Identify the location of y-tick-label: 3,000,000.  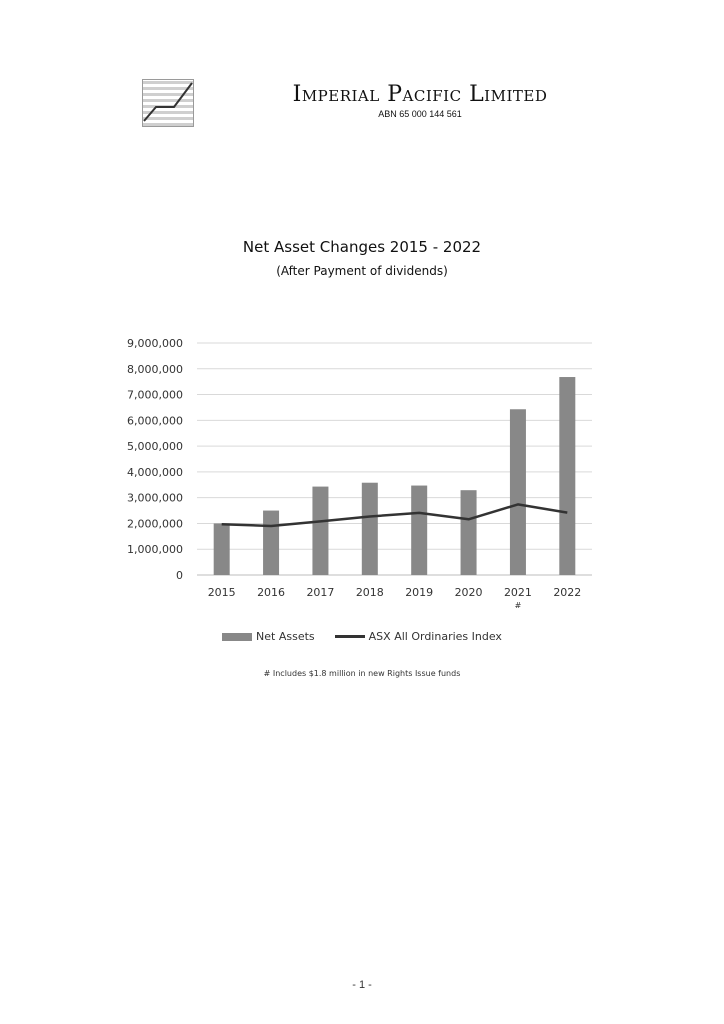
(155, 498).